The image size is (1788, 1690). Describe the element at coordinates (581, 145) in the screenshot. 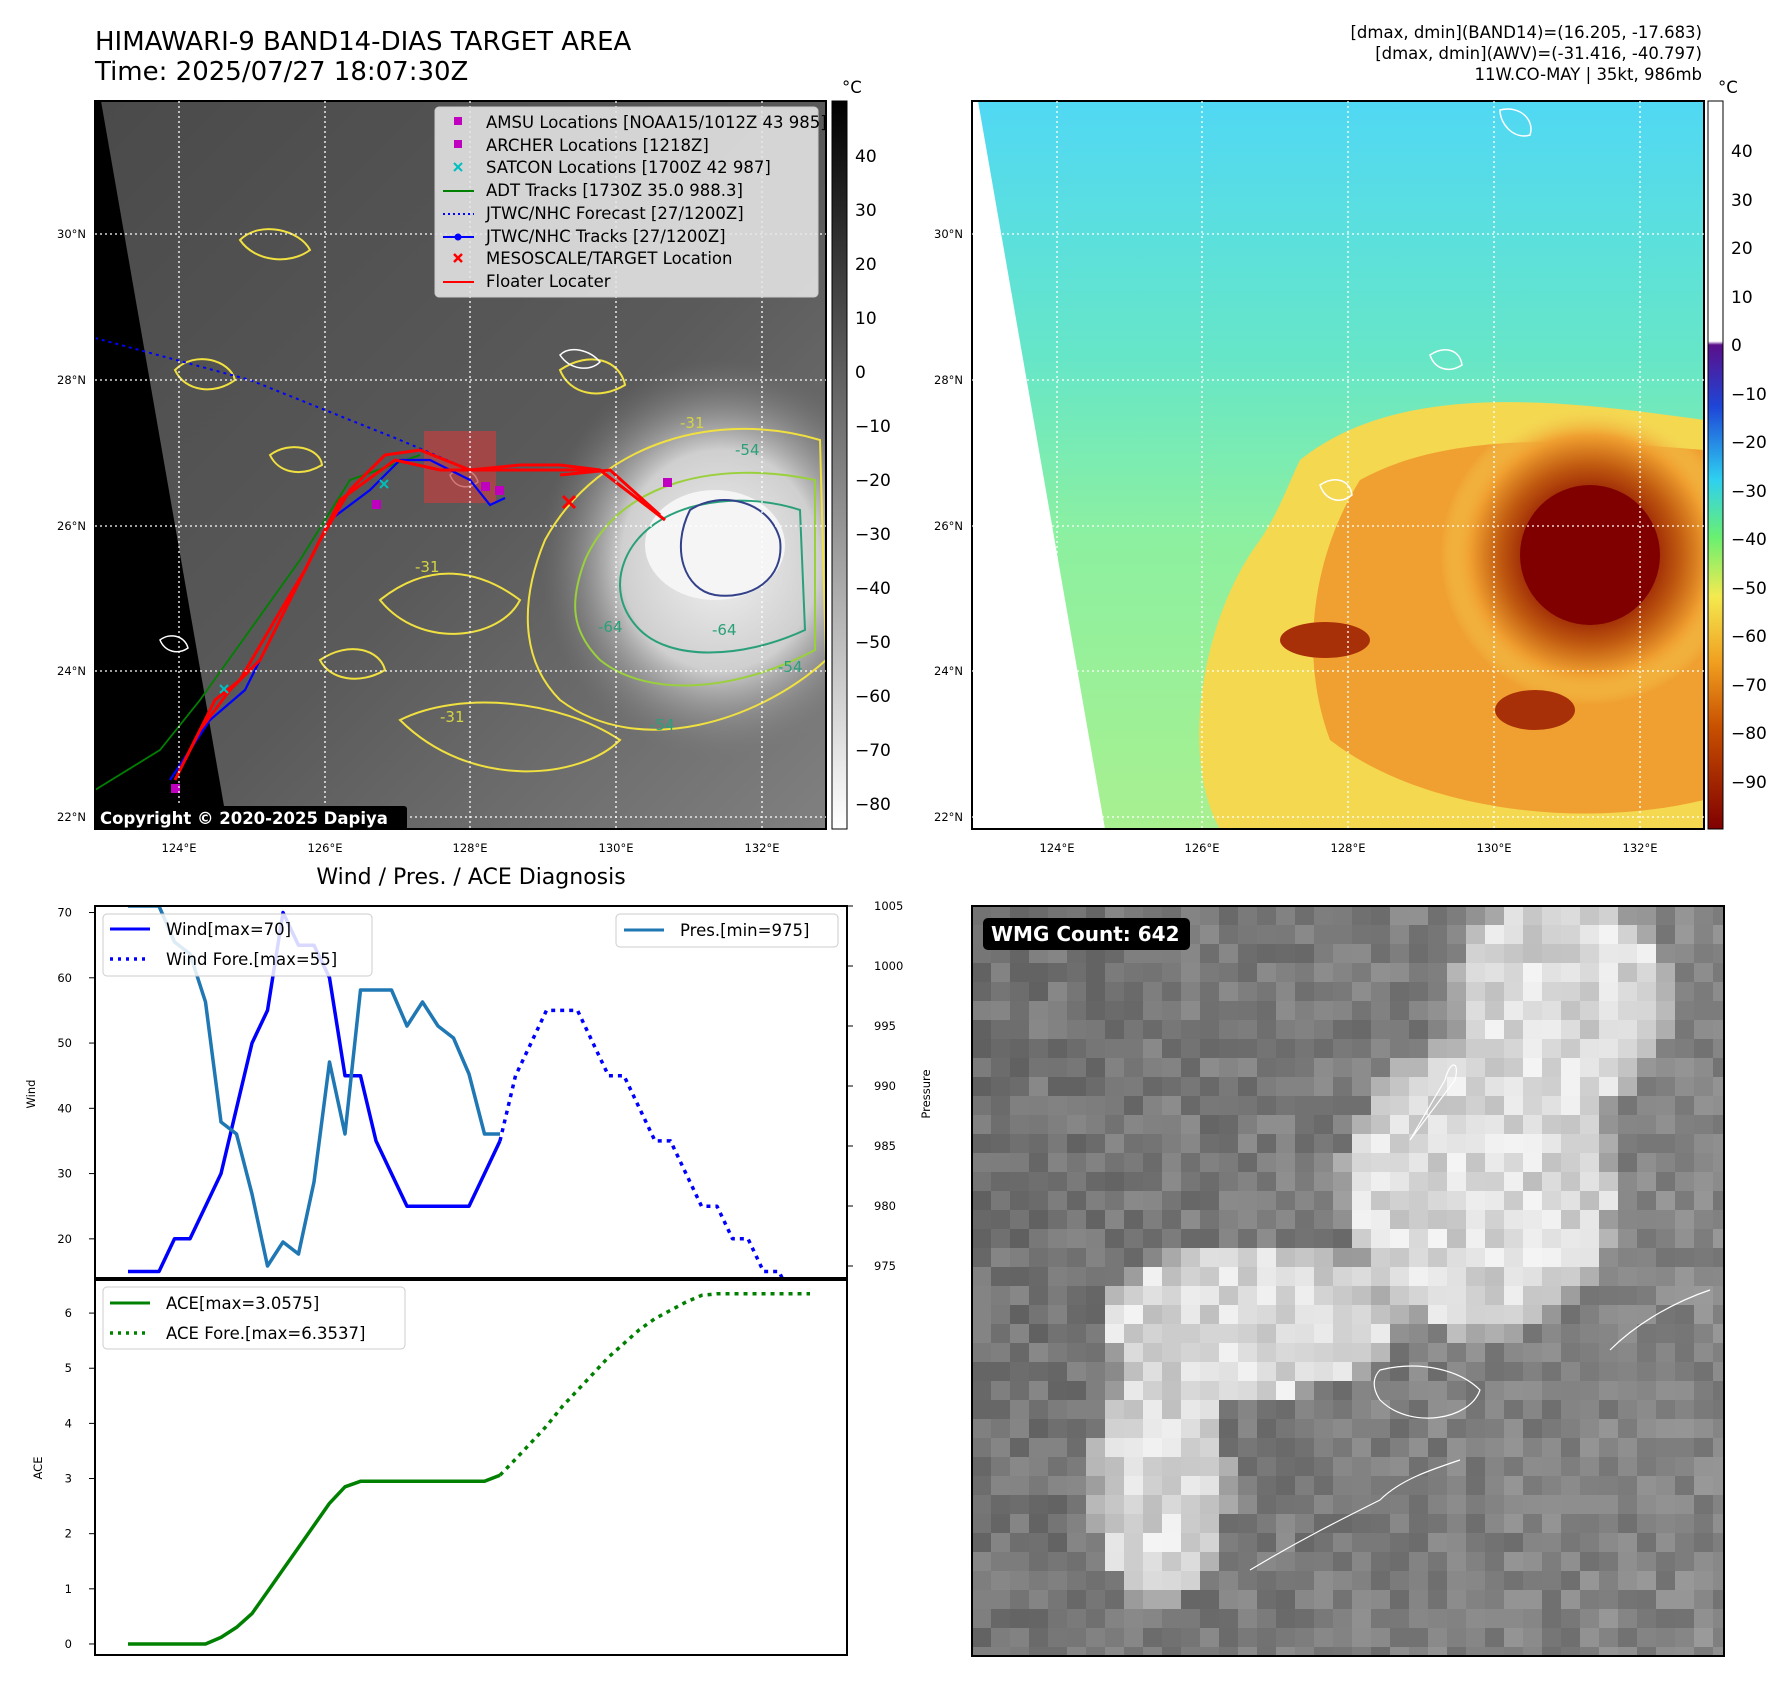

I see `legend-item-archer: ARCHER Locations [1218Z]` at that location.